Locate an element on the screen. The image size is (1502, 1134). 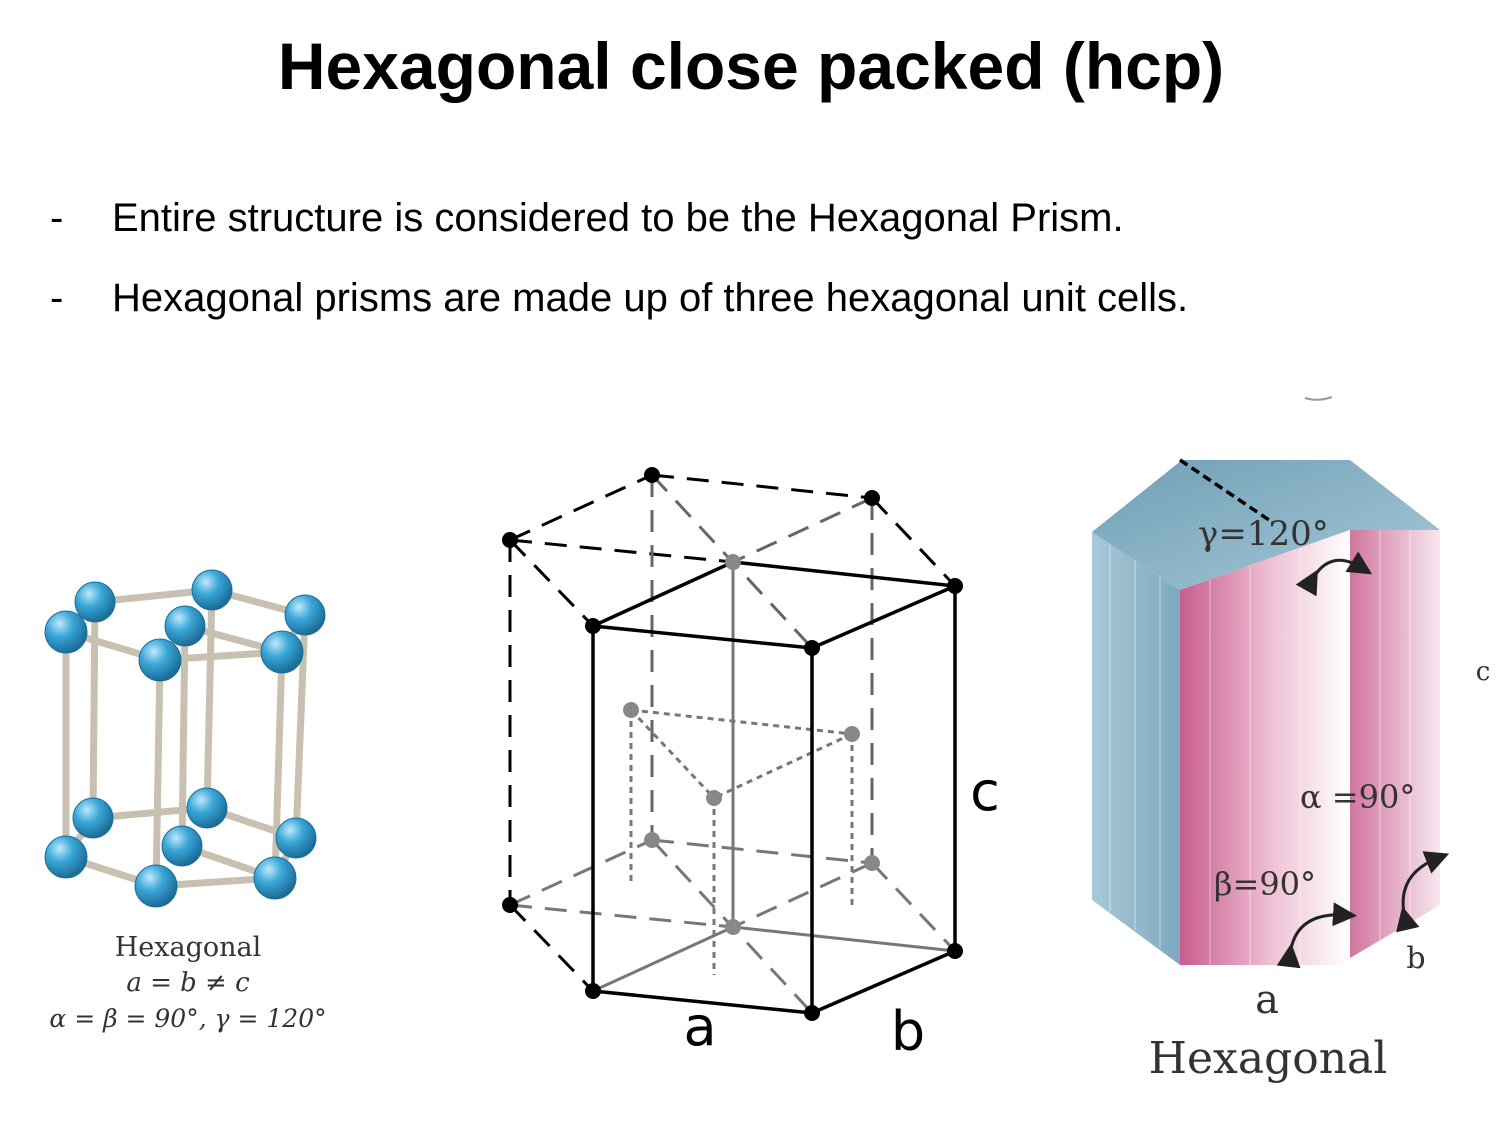
interior-edges is located at coordinates (774, 777).